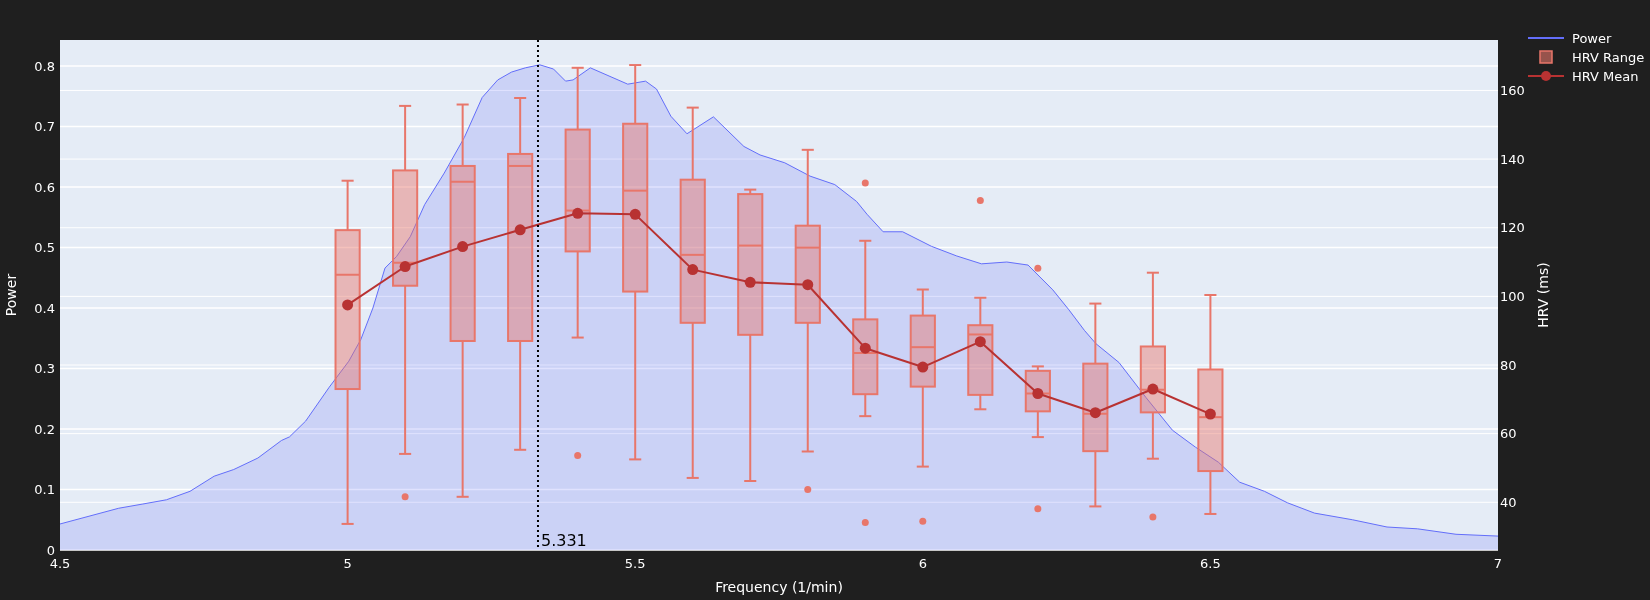 The image size is (1650, 600). I want to click on y-axis-title: Power, so click(11, 295).